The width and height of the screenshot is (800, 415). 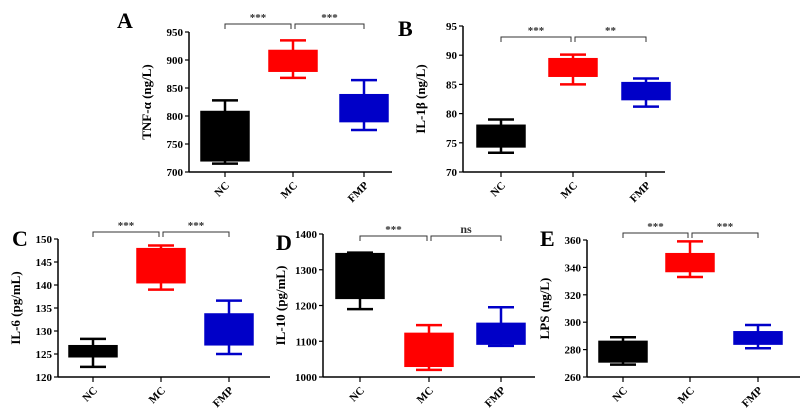 What do you see at coordinates (284, 242) in the screenshot?
I see `panel-letter: D` at bounding box center [284, 242].